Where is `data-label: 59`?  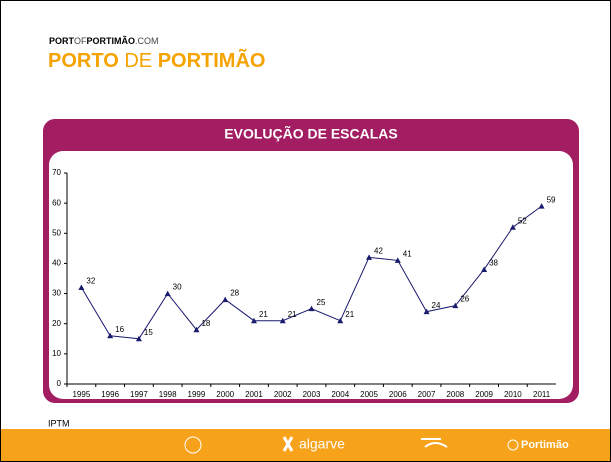 data-label: 59 is located at coordinates (551, 199).